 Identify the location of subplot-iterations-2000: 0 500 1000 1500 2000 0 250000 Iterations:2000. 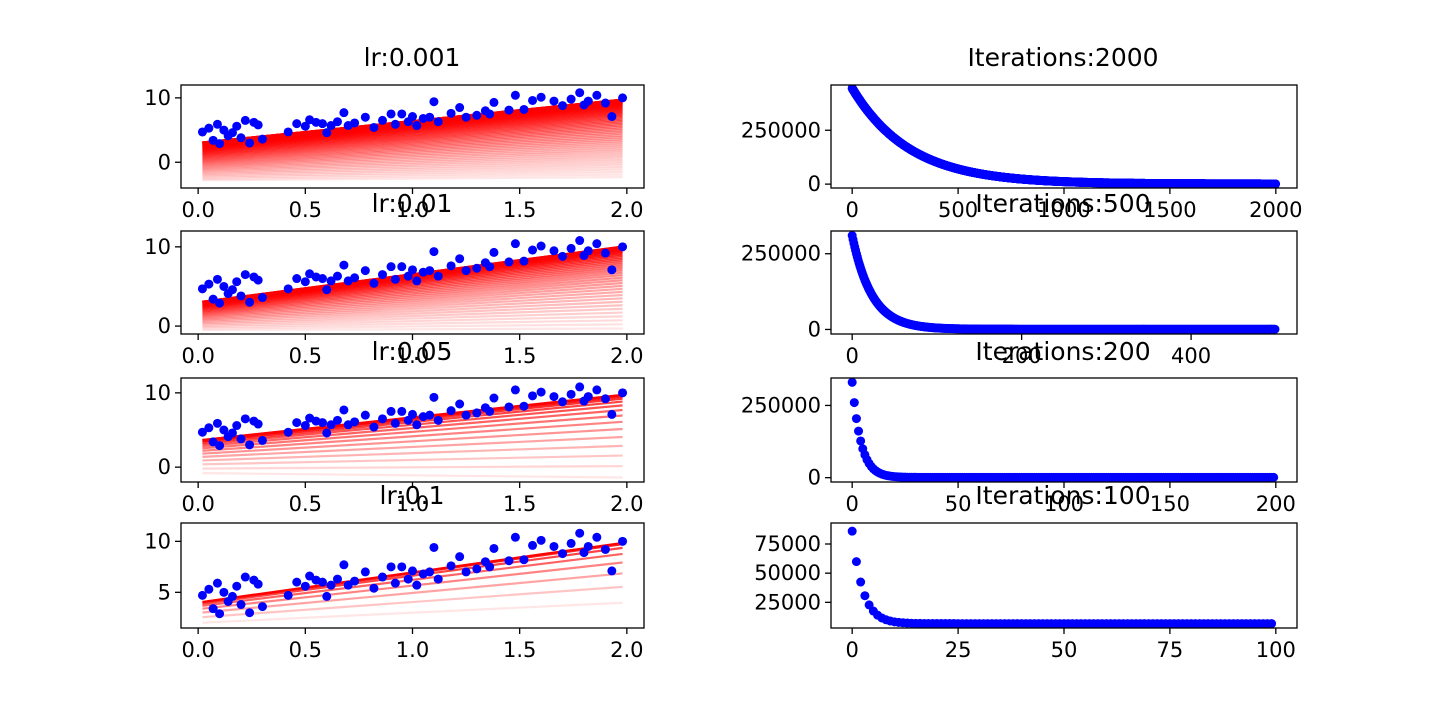
(1022, 132).